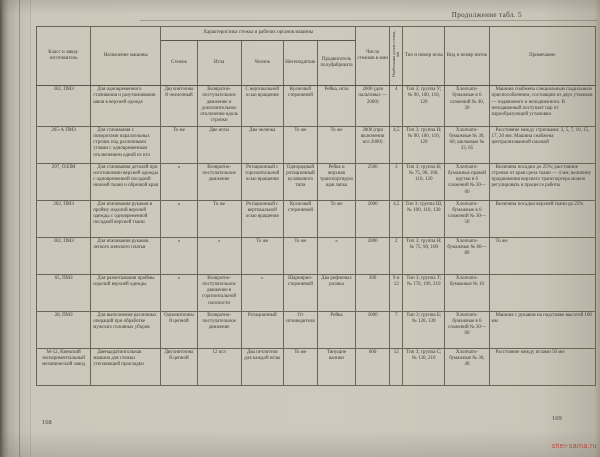 The image size is (600, 457). What do you see at coordinates (300, 144) in the screenshot?
I see `cell-takeup: То же` at bounding box center [300, 144].